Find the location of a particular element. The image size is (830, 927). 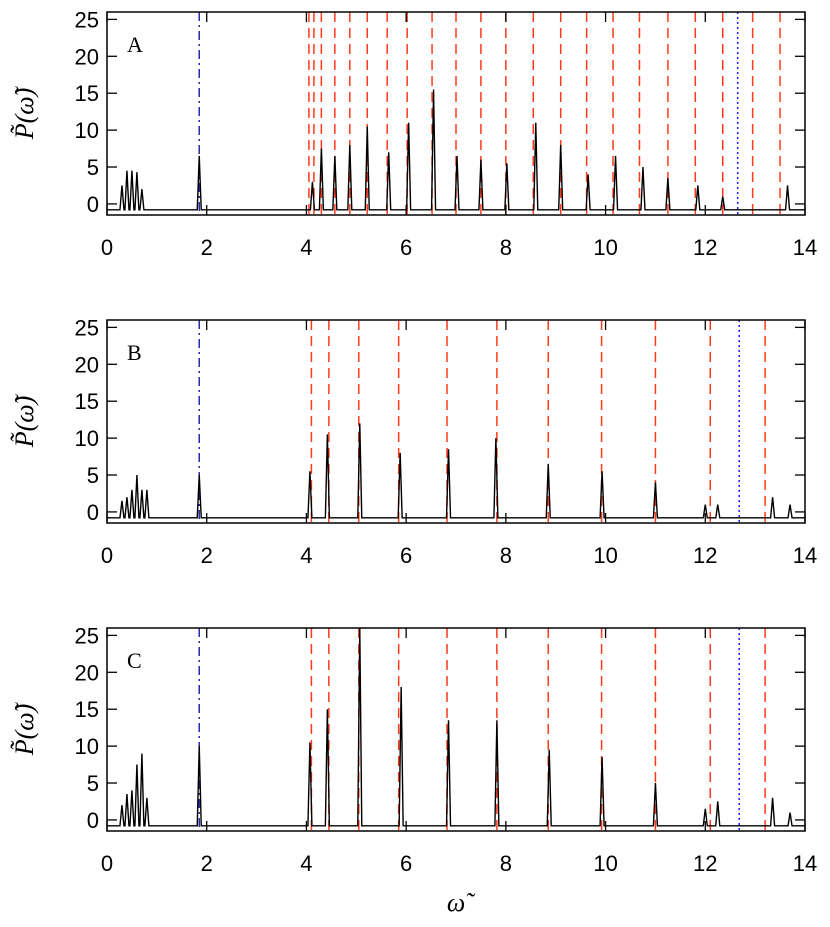

panel-label: B is located at coordinates (134, 352).